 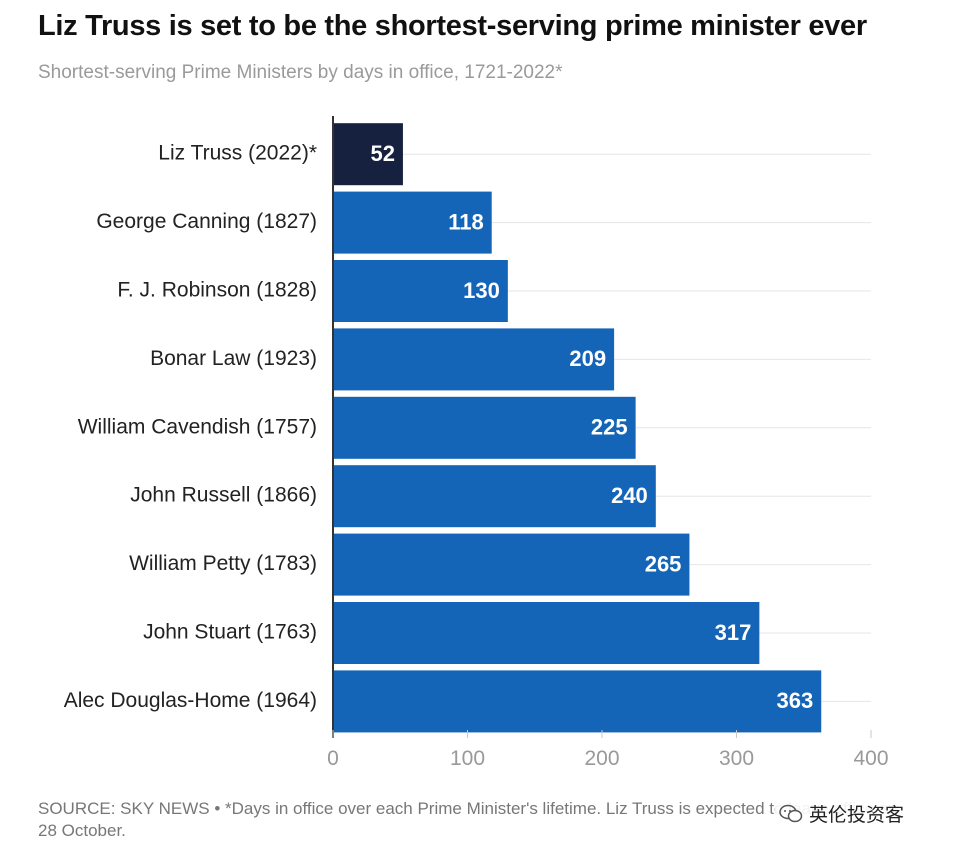 What do you see at coordinates (230, 632) in the screenshot?
I see `category-label: John Stuart (1763)` at bounding box center [230, 632].